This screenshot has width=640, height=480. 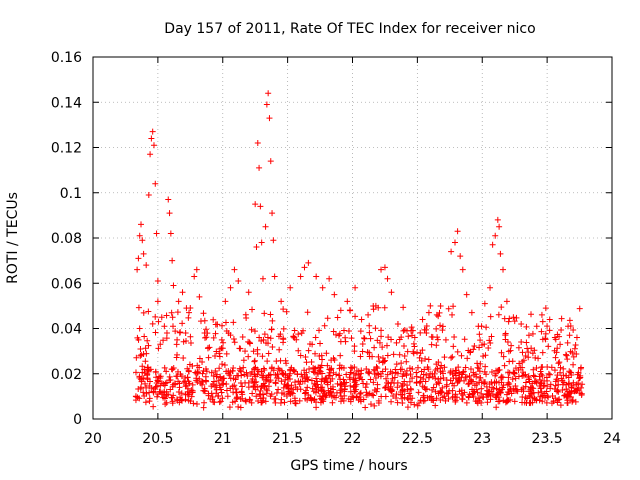 I want to click on x-tick-label: 20, so click(x=93, y=439).